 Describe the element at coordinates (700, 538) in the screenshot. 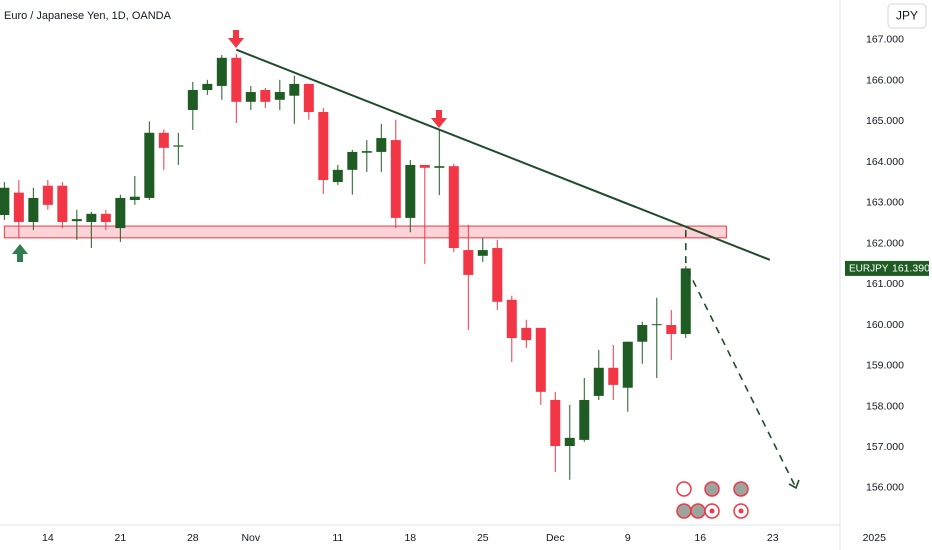

I see `x-tick-label: 16` at that location.